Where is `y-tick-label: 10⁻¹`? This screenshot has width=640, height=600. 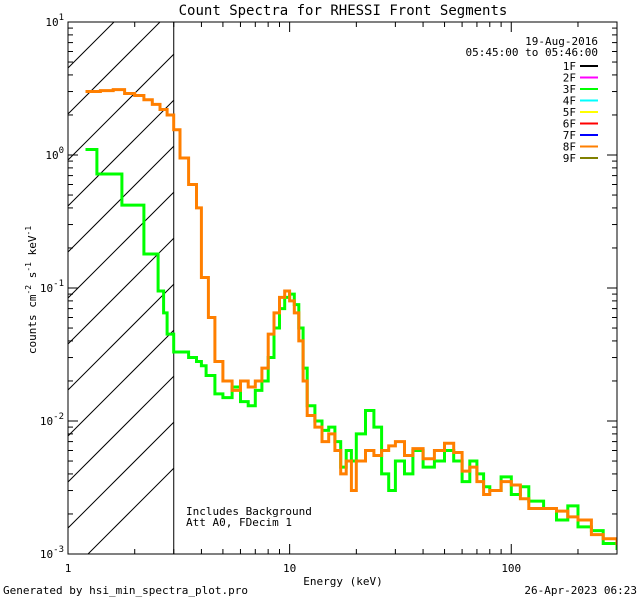 y-tick-label: 10⁻¹ is located at coordinates (52, 287).